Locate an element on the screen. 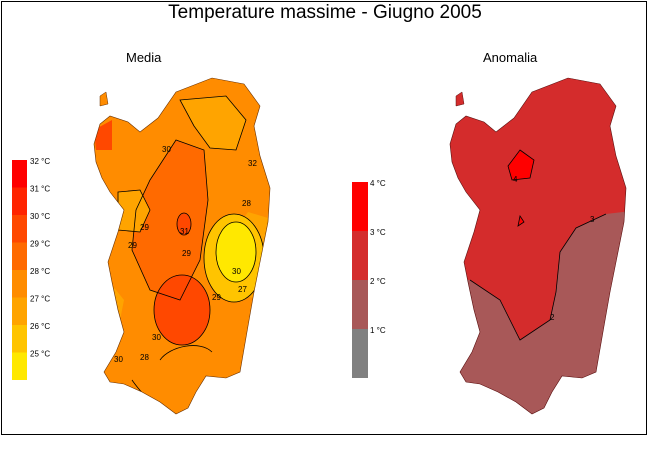 Image resolution: width=650 pixels, height=450 pixels. anomalia-field-4-nw is located at coordinates (451, 119).